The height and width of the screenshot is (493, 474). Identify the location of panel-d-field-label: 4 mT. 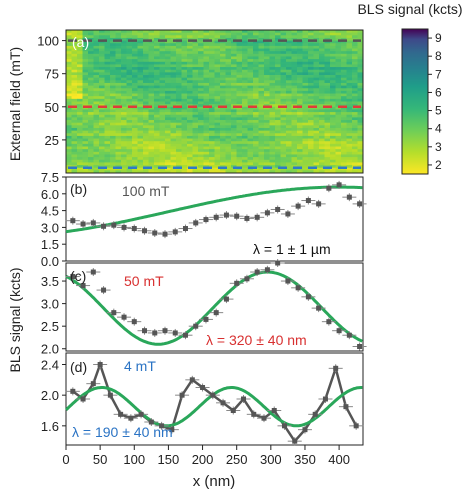
(140, 366).